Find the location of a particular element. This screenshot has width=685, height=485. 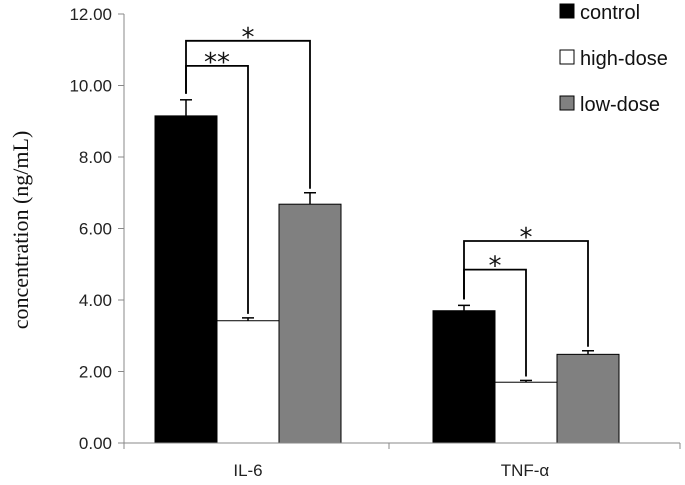

legend-swatch-high-dose is located at coordinates (567, 57).